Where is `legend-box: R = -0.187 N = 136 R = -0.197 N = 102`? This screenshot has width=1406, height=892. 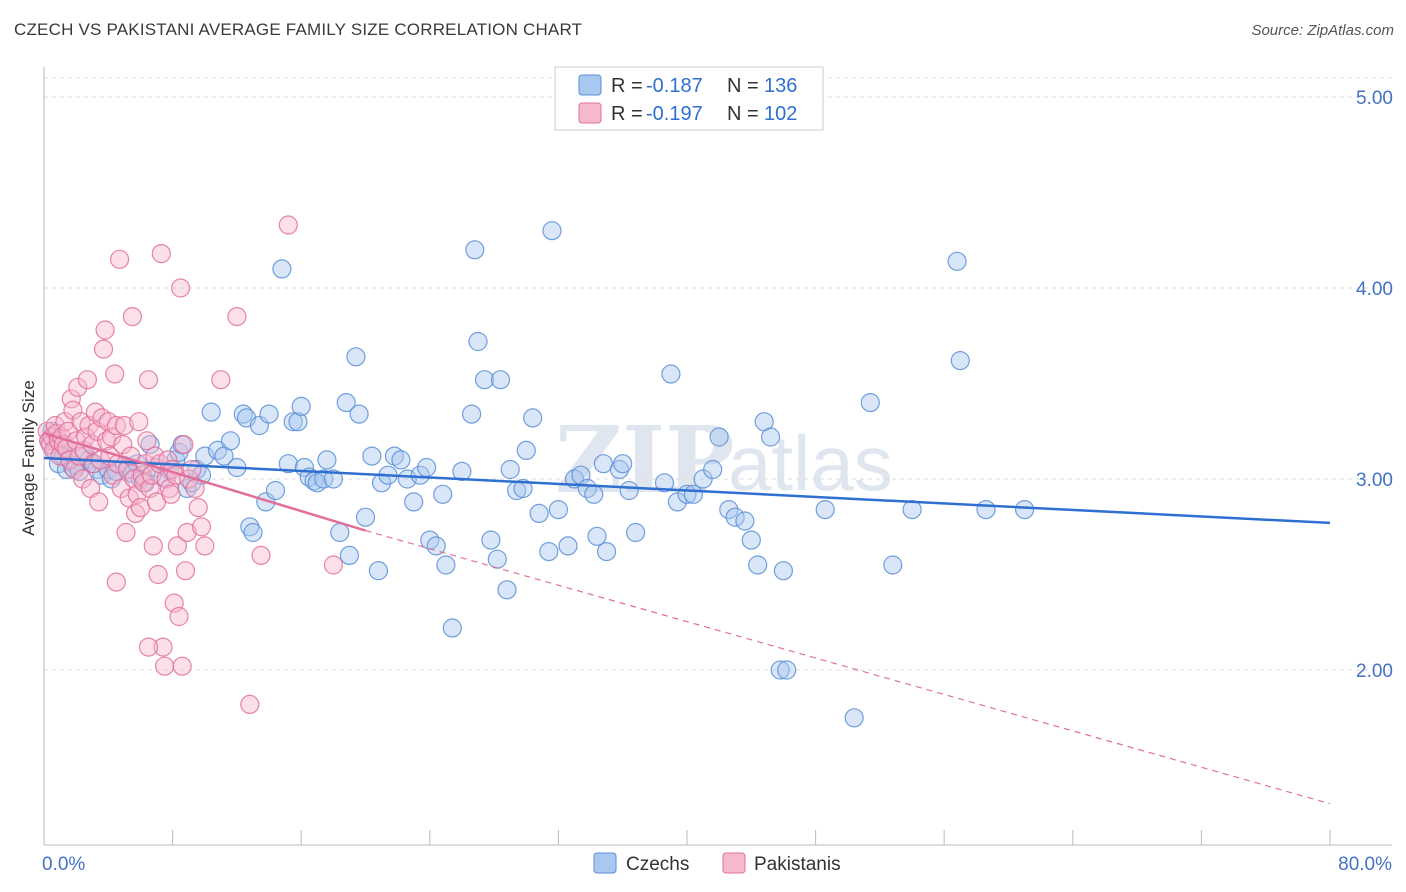 legend-box: R = -0.187 N = 136 R = -0.197 N = 102 is located at coordinates (689, 98).